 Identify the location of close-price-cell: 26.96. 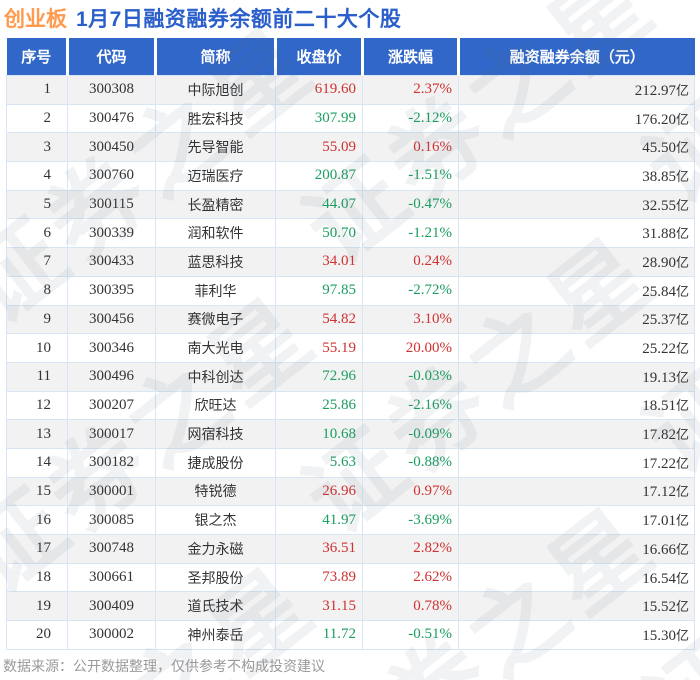
(319, 491).